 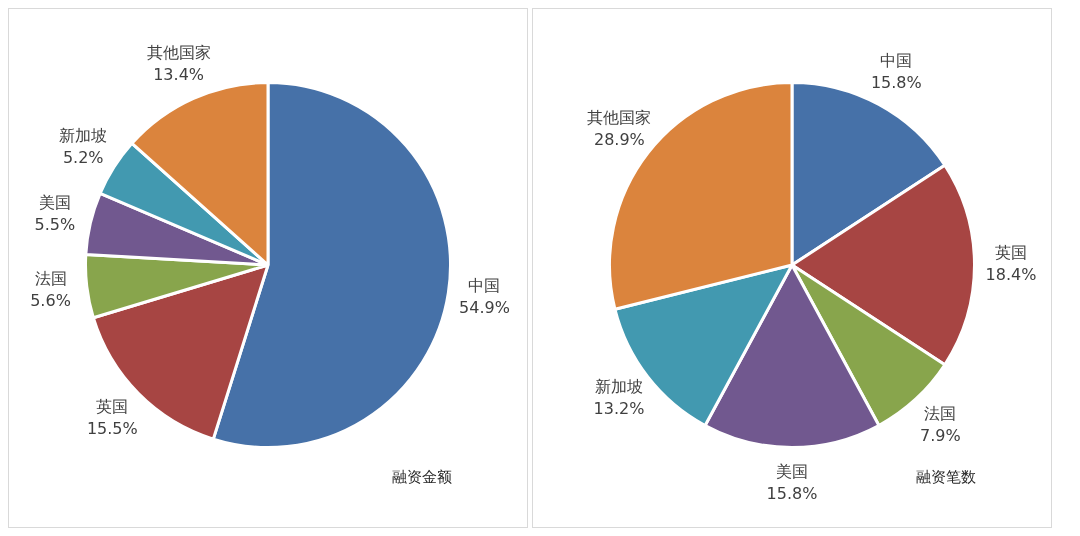 I want to click on data-label: 28.9%, so click(x=619, y=140).